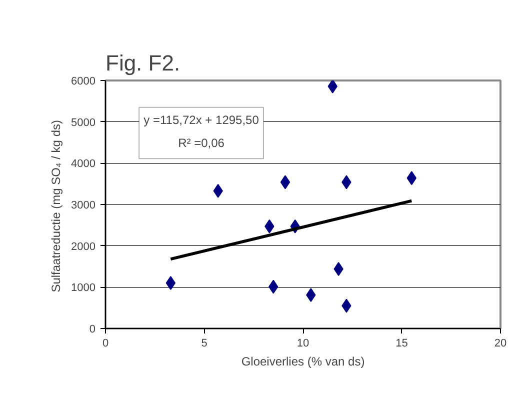 Image resolution: width=521 pixels, height=408 pixels. I want to click on x-tick-label: 5, so click(204, 344).